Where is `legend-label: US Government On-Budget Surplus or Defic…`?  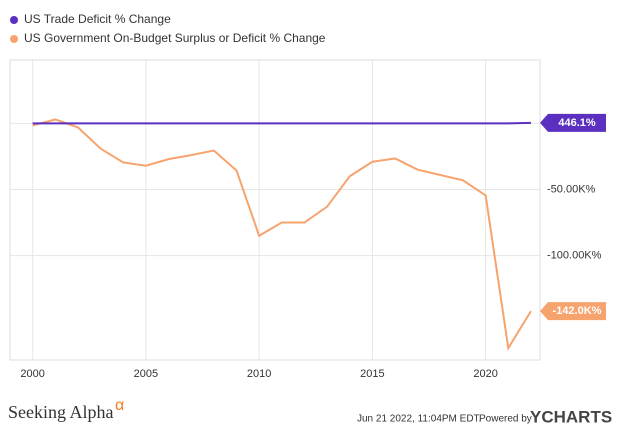
legend-label: US Government On-Budget Surplus or Defic… is located at coordinates (175, 38).